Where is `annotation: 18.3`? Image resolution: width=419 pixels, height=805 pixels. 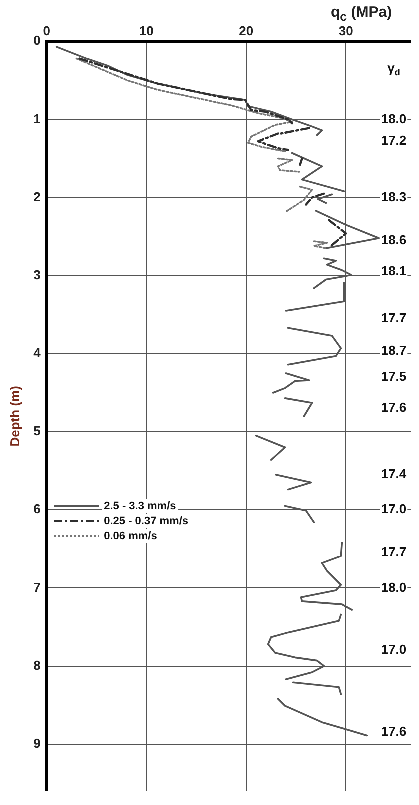 annotation: 18.3 is located at coordinates (394, 196).